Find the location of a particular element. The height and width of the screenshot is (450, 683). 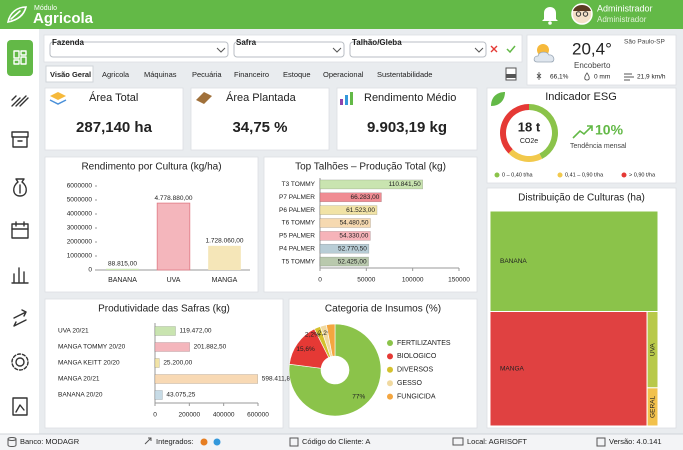

legend-label: 0 – 0,40 t/ha is located at coordinates (518, 175).